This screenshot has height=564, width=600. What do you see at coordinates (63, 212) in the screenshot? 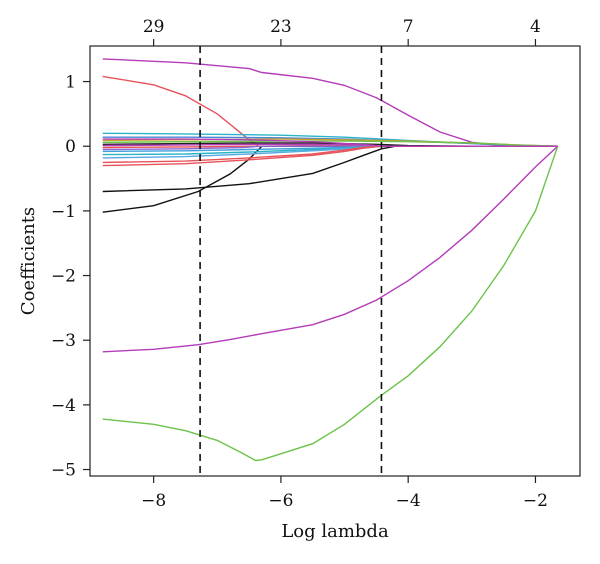
I see `y-tick-label: −1` at bounding box center [63, 212].